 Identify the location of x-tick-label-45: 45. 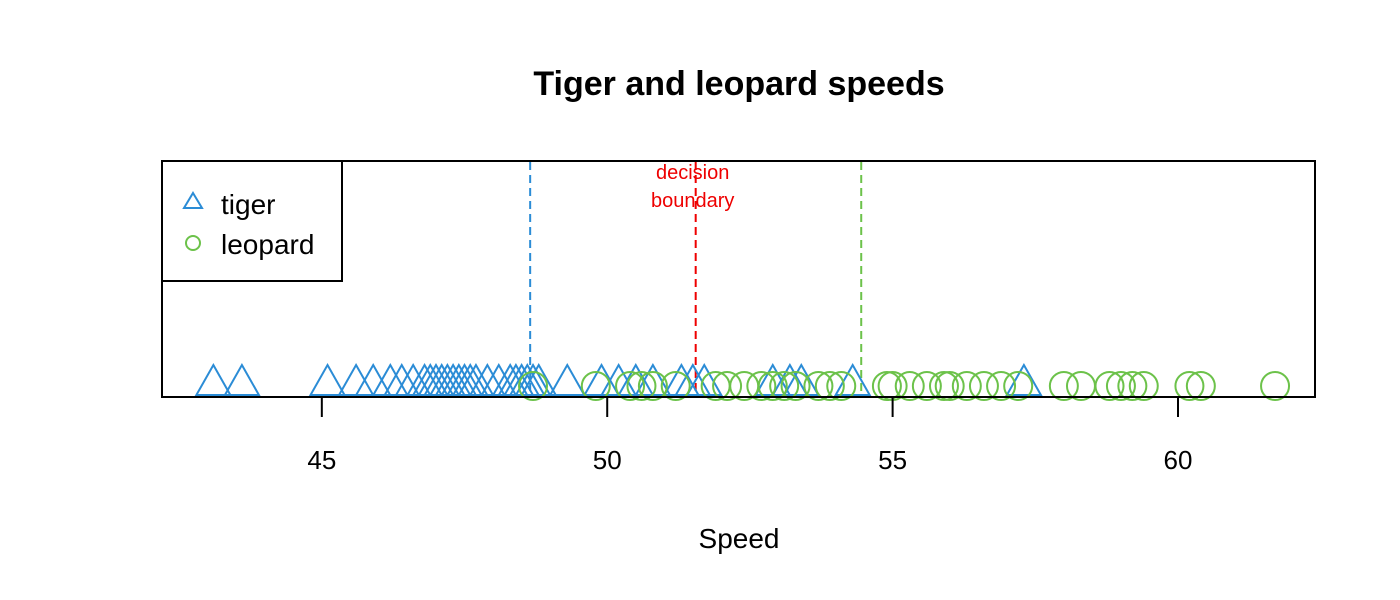
(321, 460).